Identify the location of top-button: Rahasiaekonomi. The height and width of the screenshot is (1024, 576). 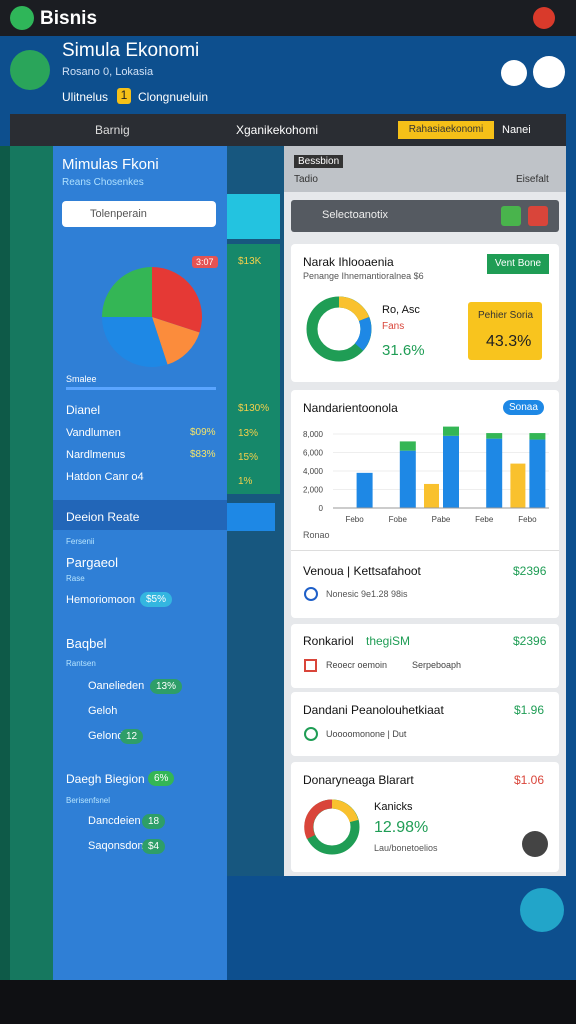
(446, 130).